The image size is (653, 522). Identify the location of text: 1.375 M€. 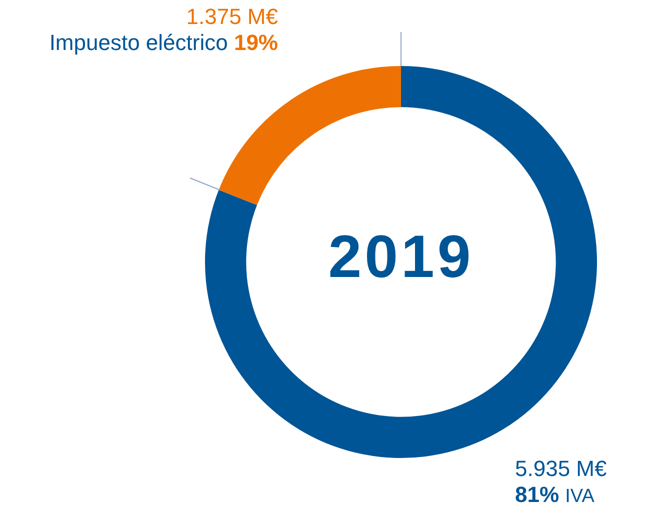
(231, 17).